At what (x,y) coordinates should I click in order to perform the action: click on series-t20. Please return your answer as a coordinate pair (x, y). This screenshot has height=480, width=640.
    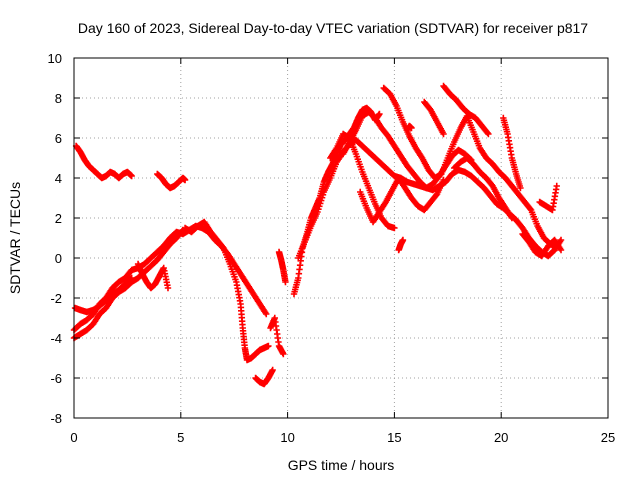
    Looking at the image, I should click on (466, 110).